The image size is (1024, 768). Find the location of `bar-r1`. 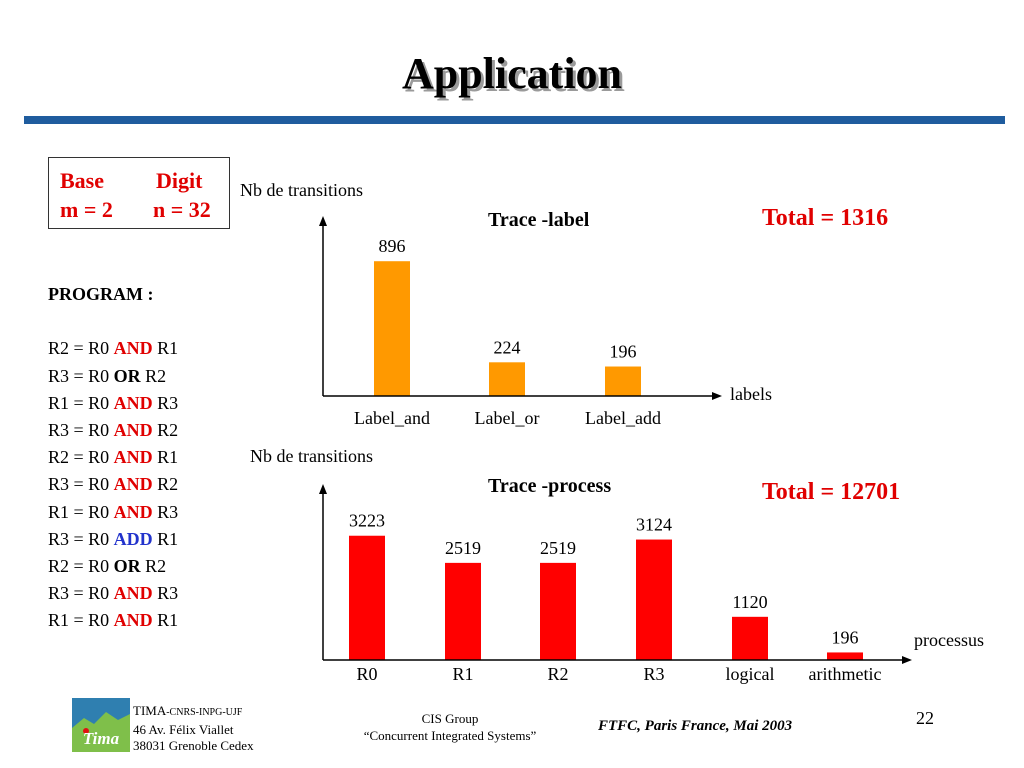

bar-r1 is located at coordinates (463, 611).